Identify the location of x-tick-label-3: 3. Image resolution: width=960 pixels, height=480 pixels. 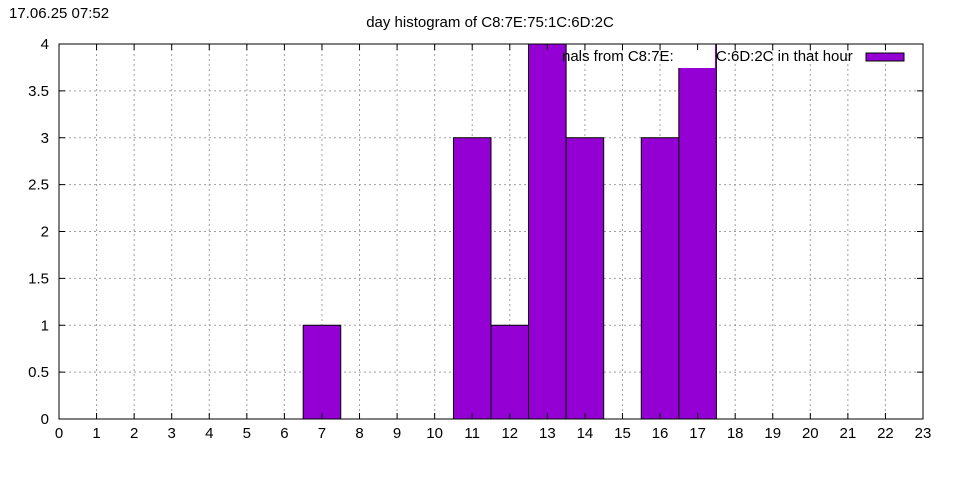
(172, 433).